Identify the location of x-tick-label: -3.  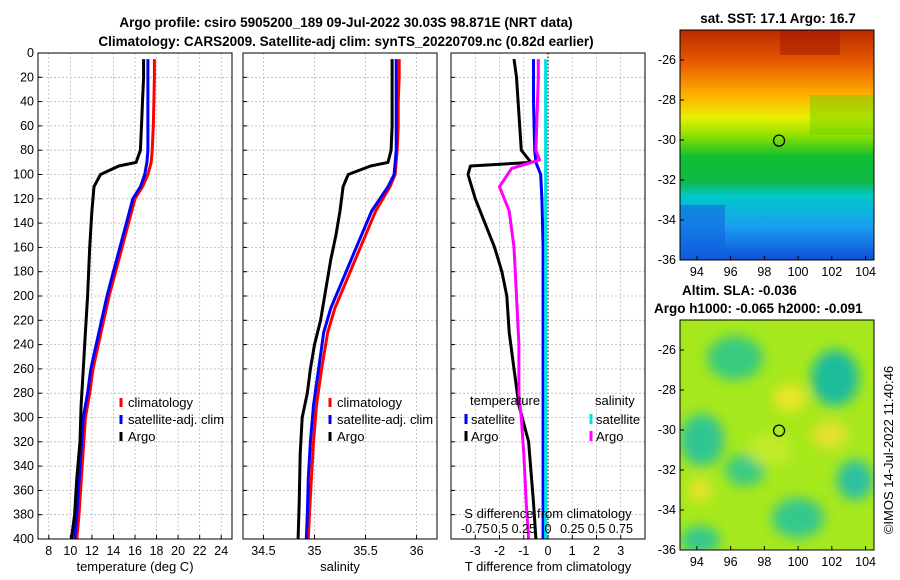
(475, 551).